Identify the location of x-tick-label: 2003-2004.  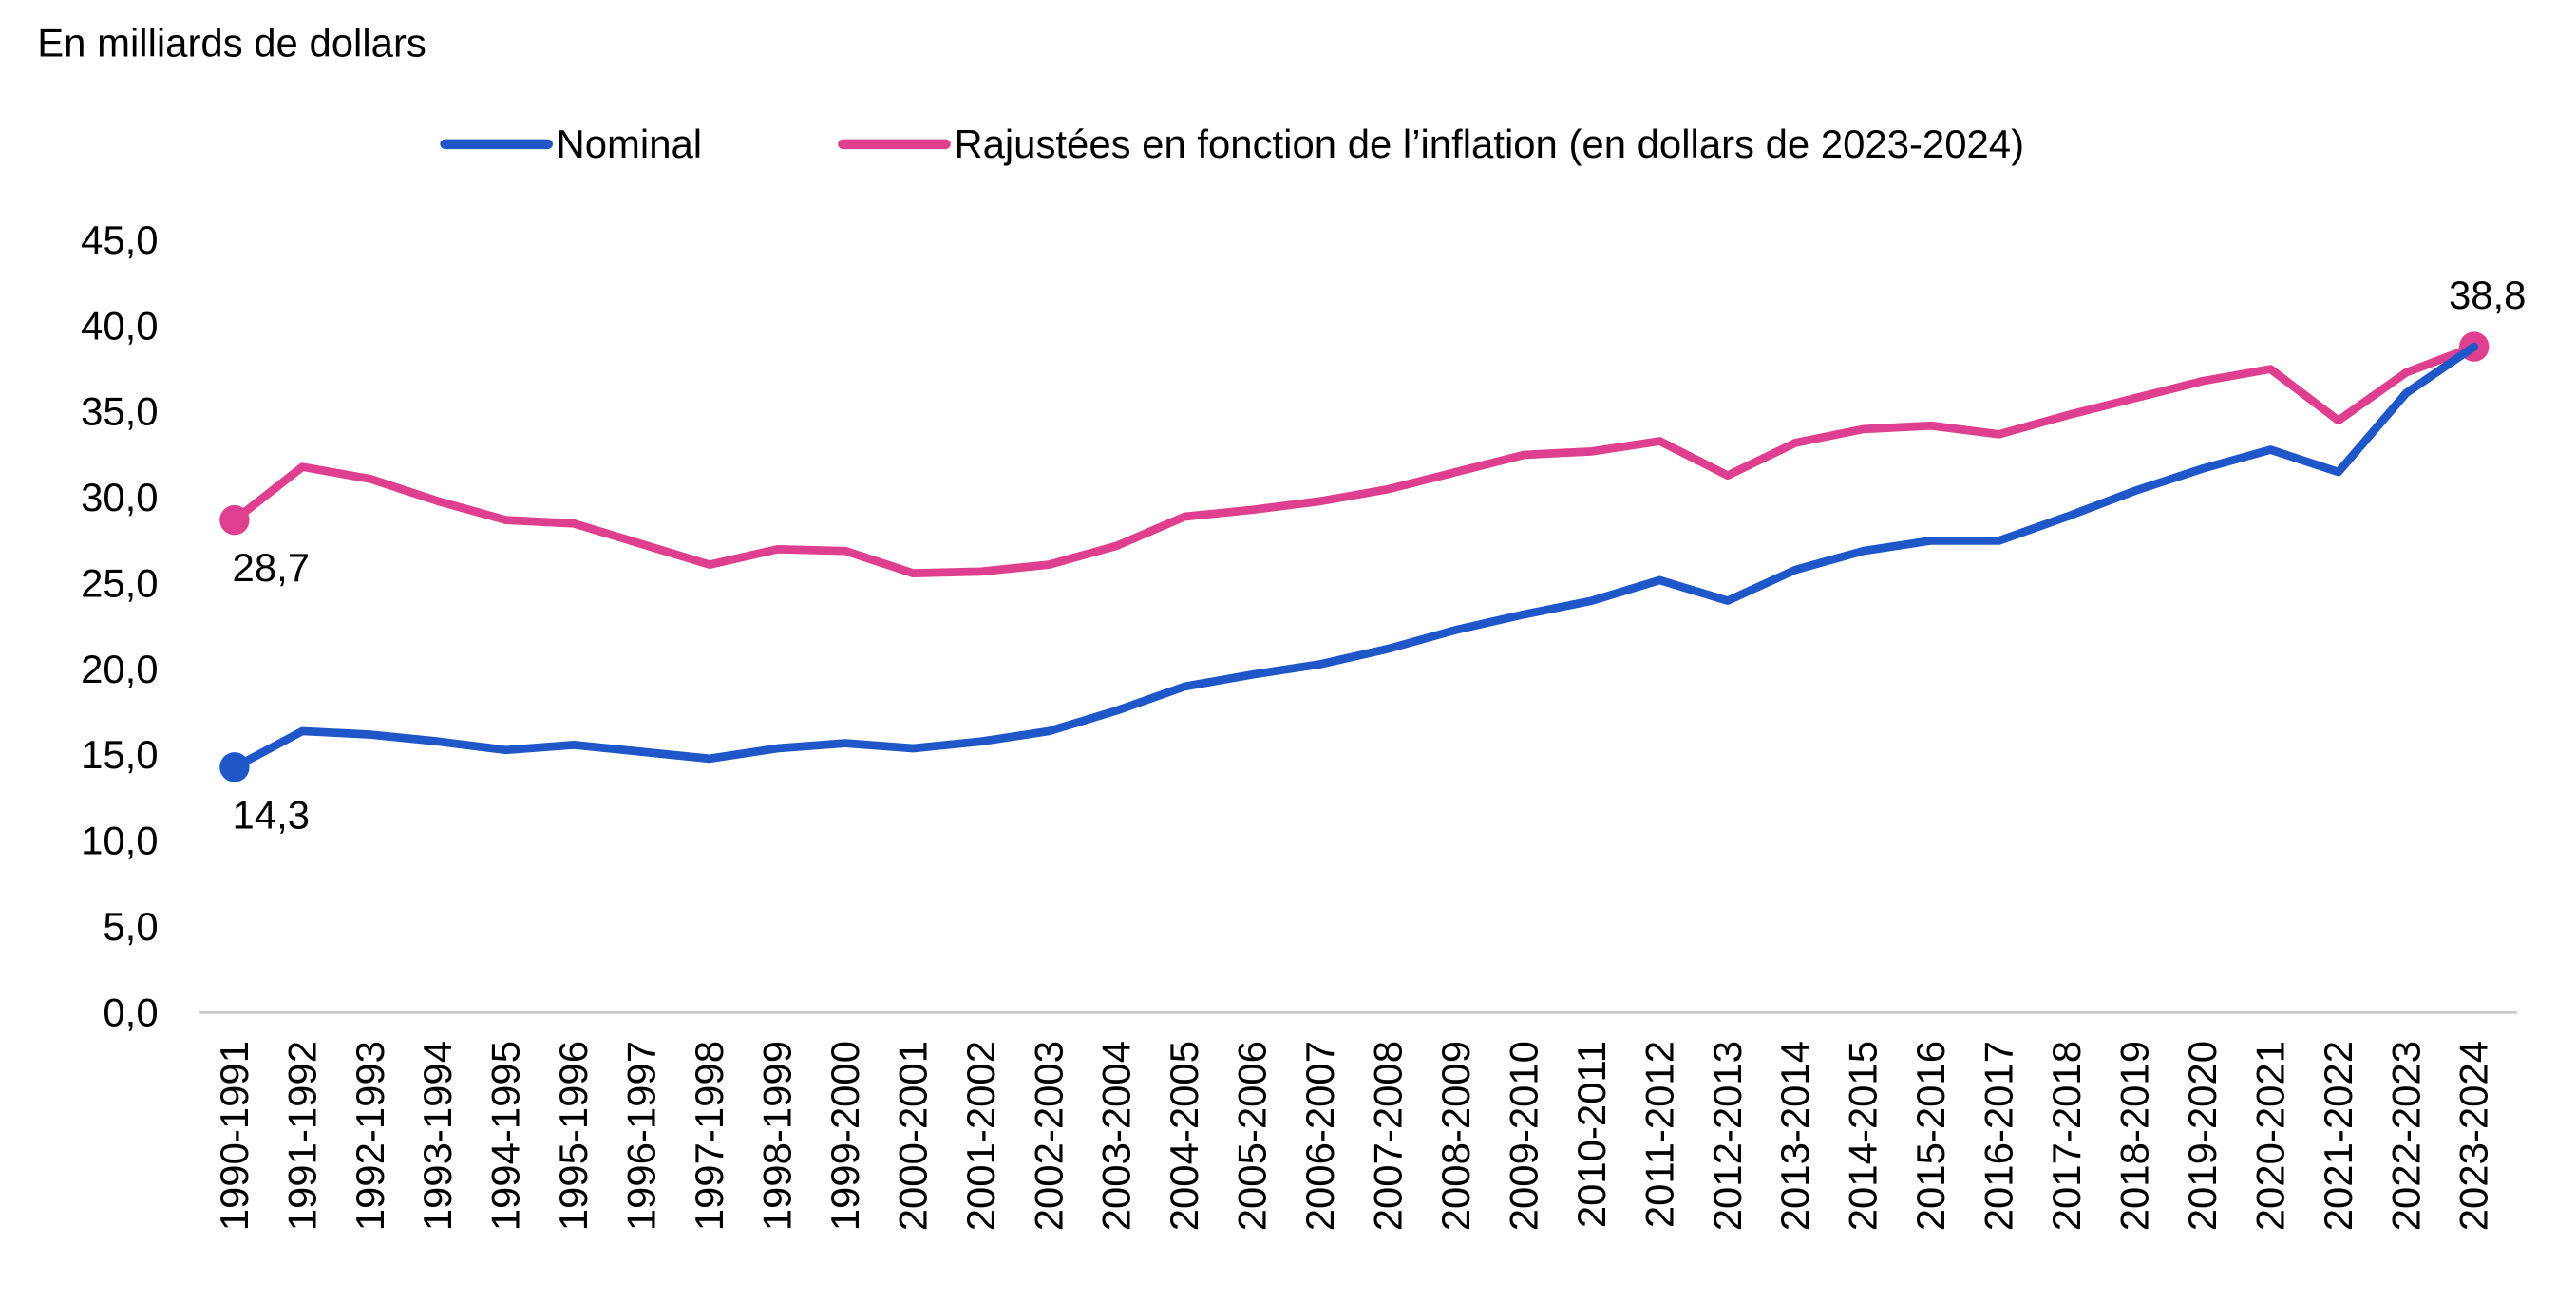
(1116, 1136).